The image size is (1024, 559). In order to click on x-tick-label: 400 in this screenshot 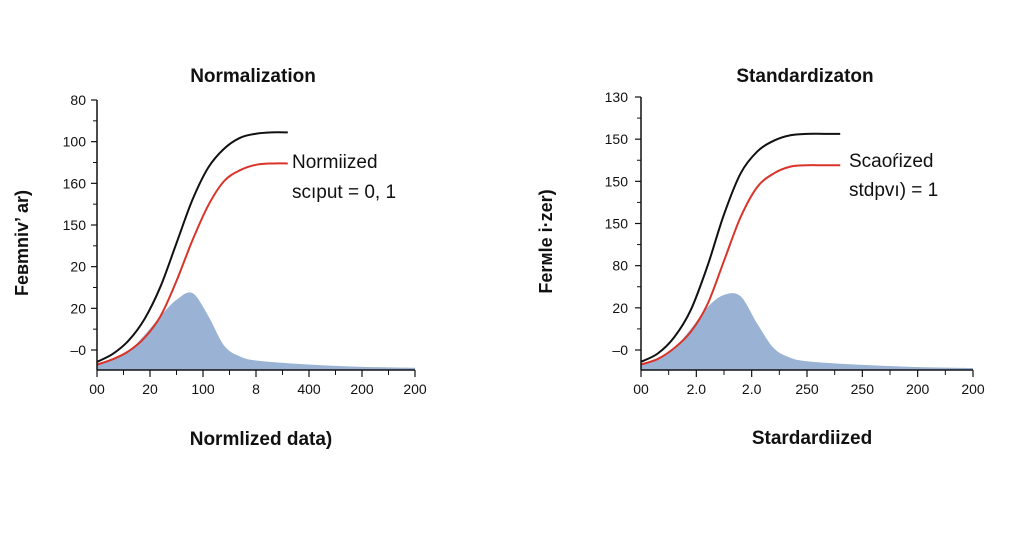, I will do `click(309, 389)`.